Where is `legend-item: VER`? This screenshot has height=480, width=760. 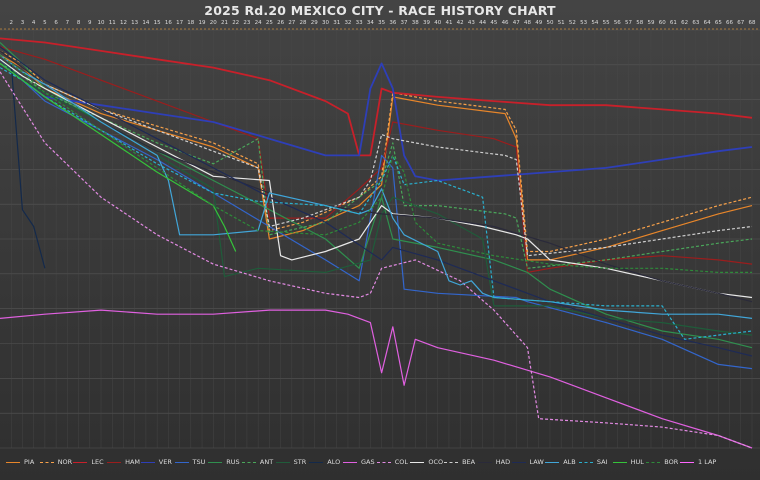
legend-item: VER is located at coordinates (156, 462).